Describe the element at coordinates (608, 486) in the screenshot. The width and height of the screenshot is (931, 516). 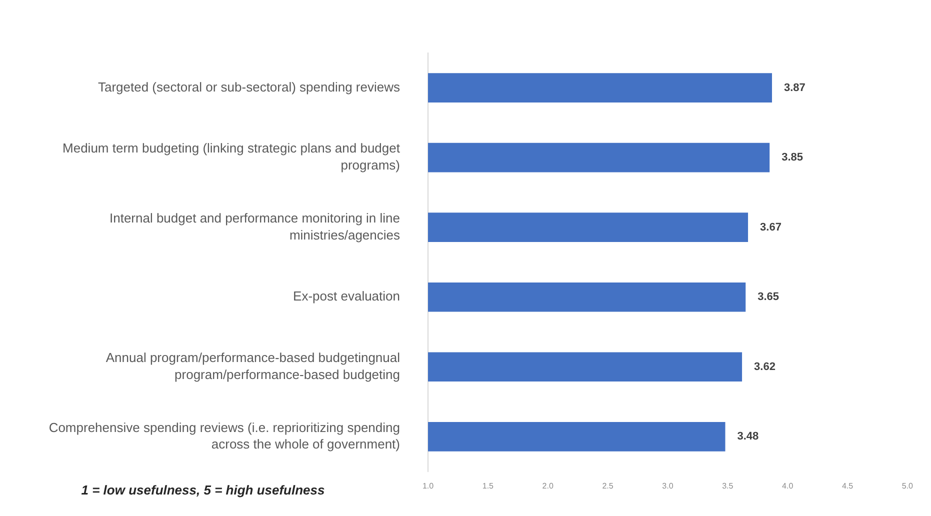
I see `x-tick-label: 2.5` at that location.